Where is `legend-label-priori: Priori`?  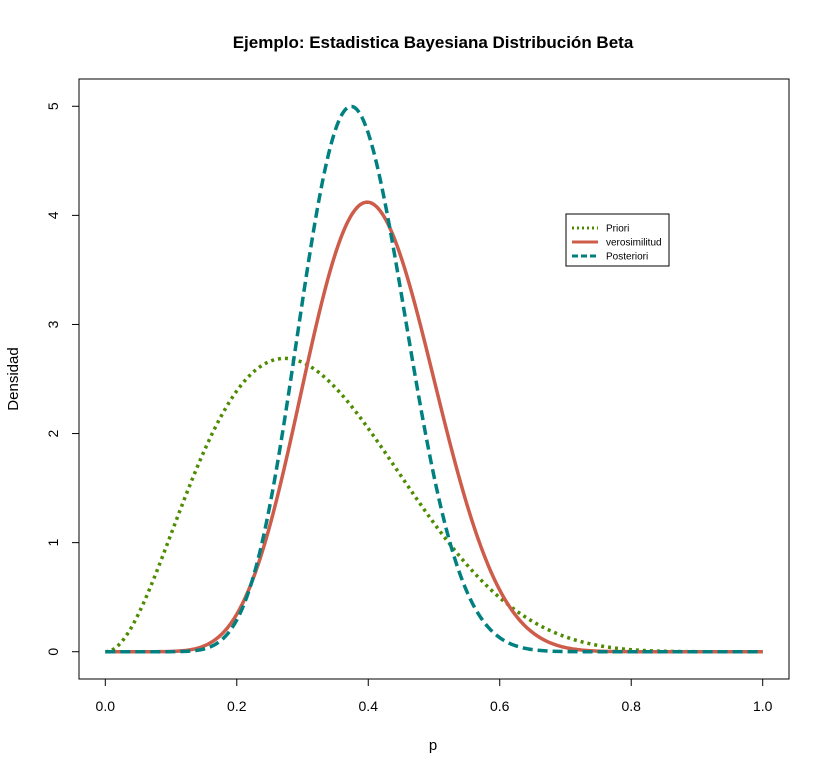
legend-label-priori: Priori is located at coordinates (617, 229).